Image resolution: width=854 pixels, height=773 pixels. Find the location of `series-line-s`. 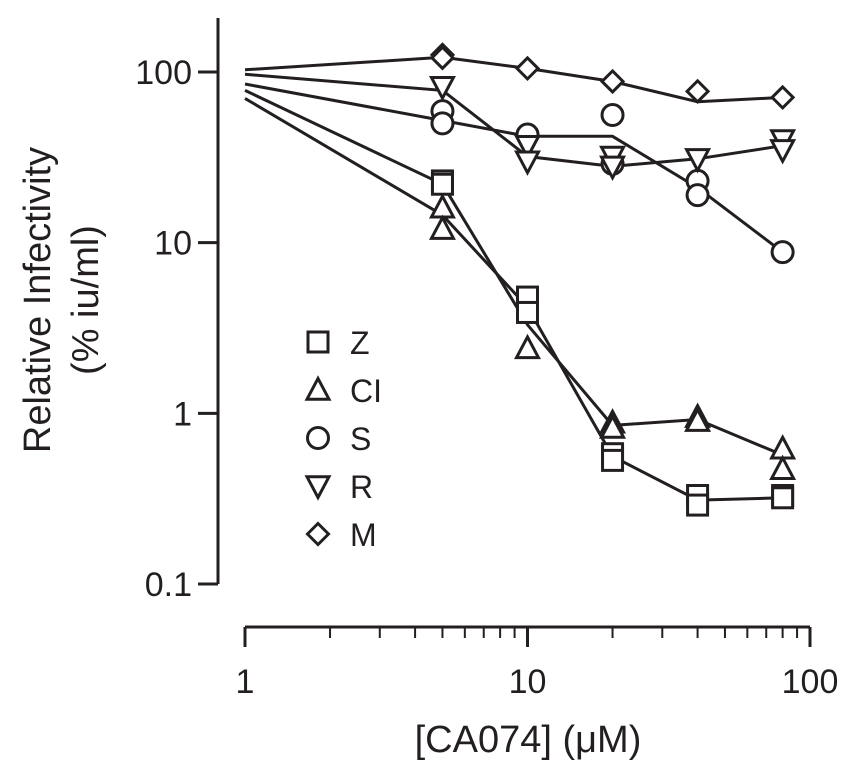

series-line-s is located at coordinates (514, 168).